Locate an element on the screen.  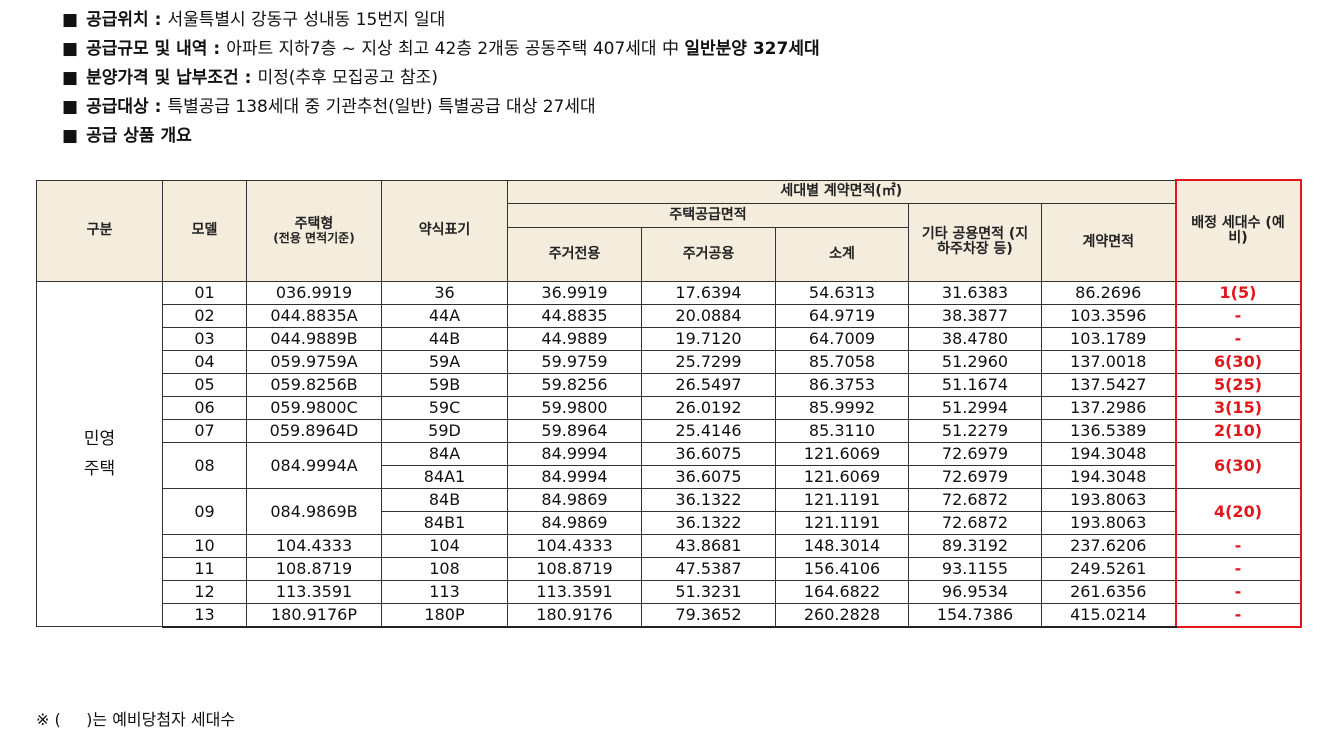
abbr-cell: 44B is located at coordinates (444, 338).